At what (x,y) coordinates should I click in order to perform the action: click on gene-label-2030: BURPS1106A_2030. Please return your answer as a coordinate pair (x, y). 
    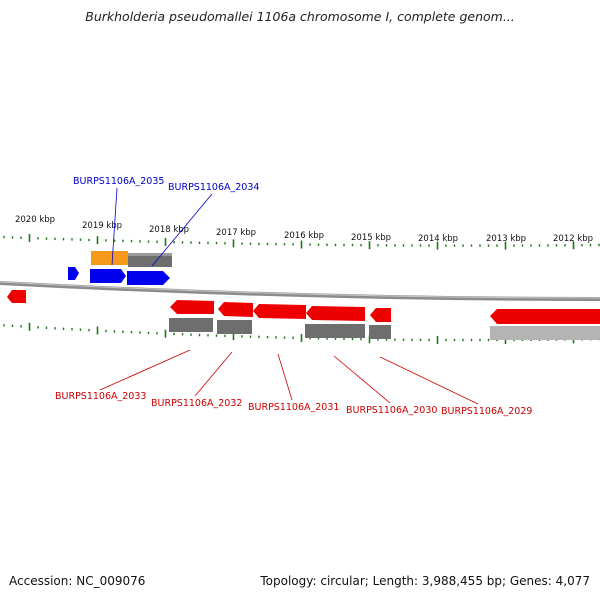
    Looking at the image, I should click on (391, 410).